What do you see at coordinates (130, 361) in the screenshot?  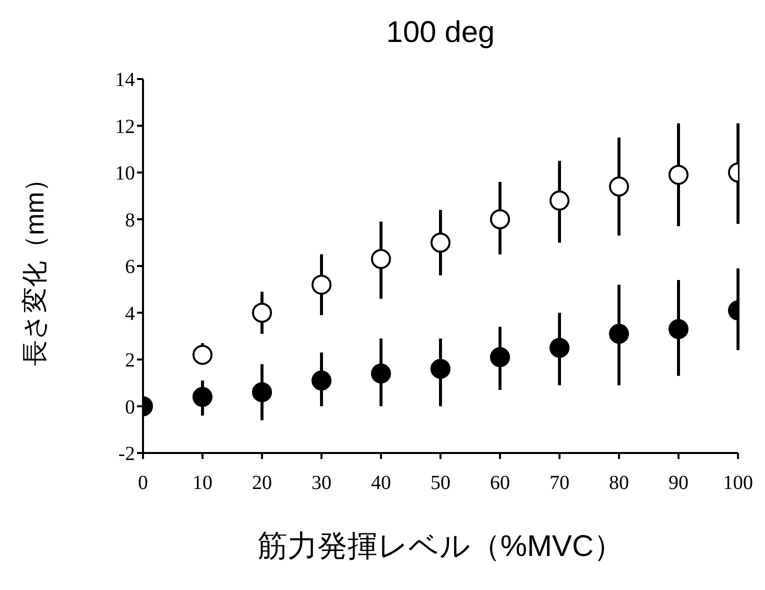 I see `y-tick-label: 2` at bounding box center [130, 361].